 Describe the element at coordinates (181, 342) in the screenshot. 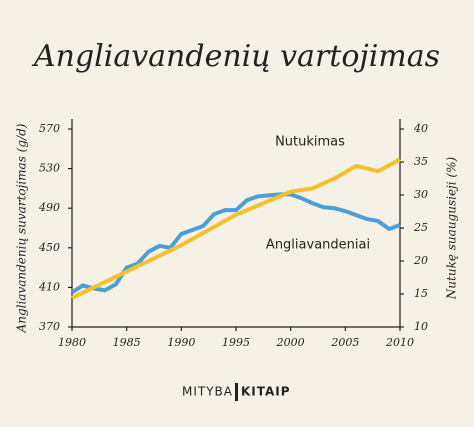

I see `x-tick-label: 1990` at that location.